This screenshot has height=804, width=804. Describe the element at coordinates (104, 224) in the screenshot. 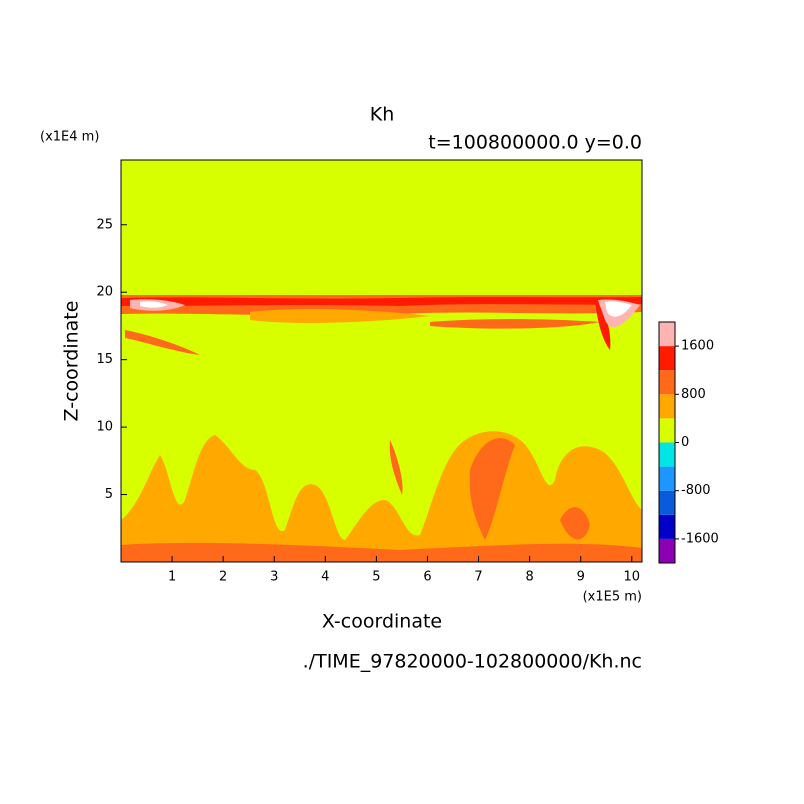

I see `y-tick-label: 25` at that location.